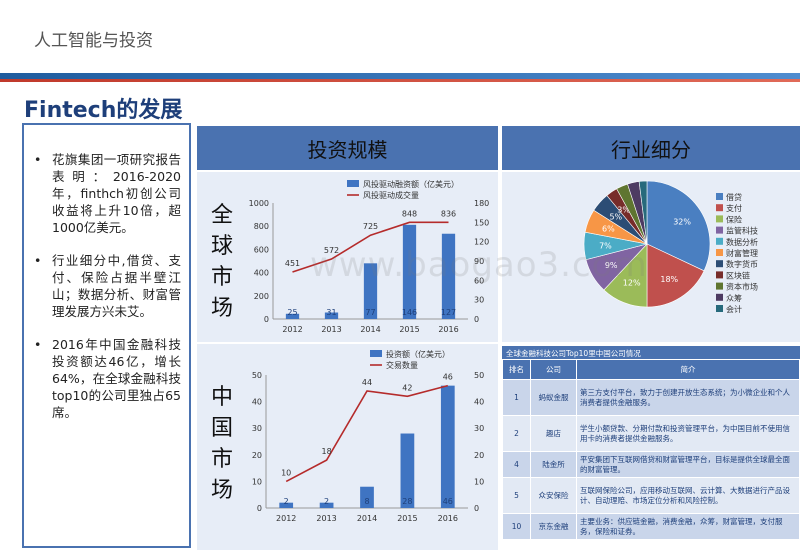  What do you see at coordinates (651, 148) in the screenshot?
I see `column-header-industry-breakdown: 行业细分` at bounding box center [651, 148].